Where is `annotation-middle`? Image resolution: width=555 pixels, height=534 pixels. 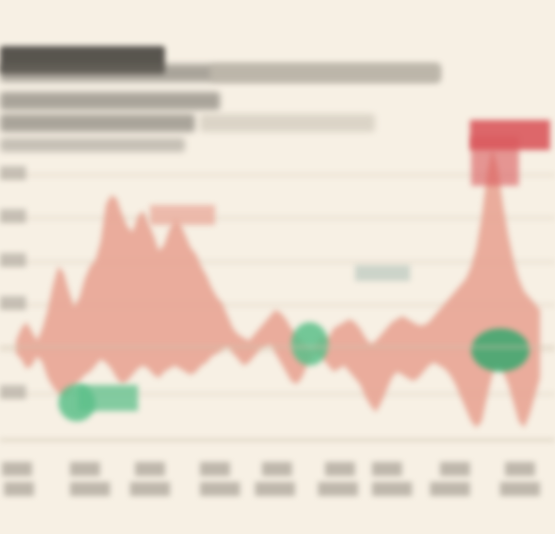 annotation-middle is located at coordinates (382, 273).